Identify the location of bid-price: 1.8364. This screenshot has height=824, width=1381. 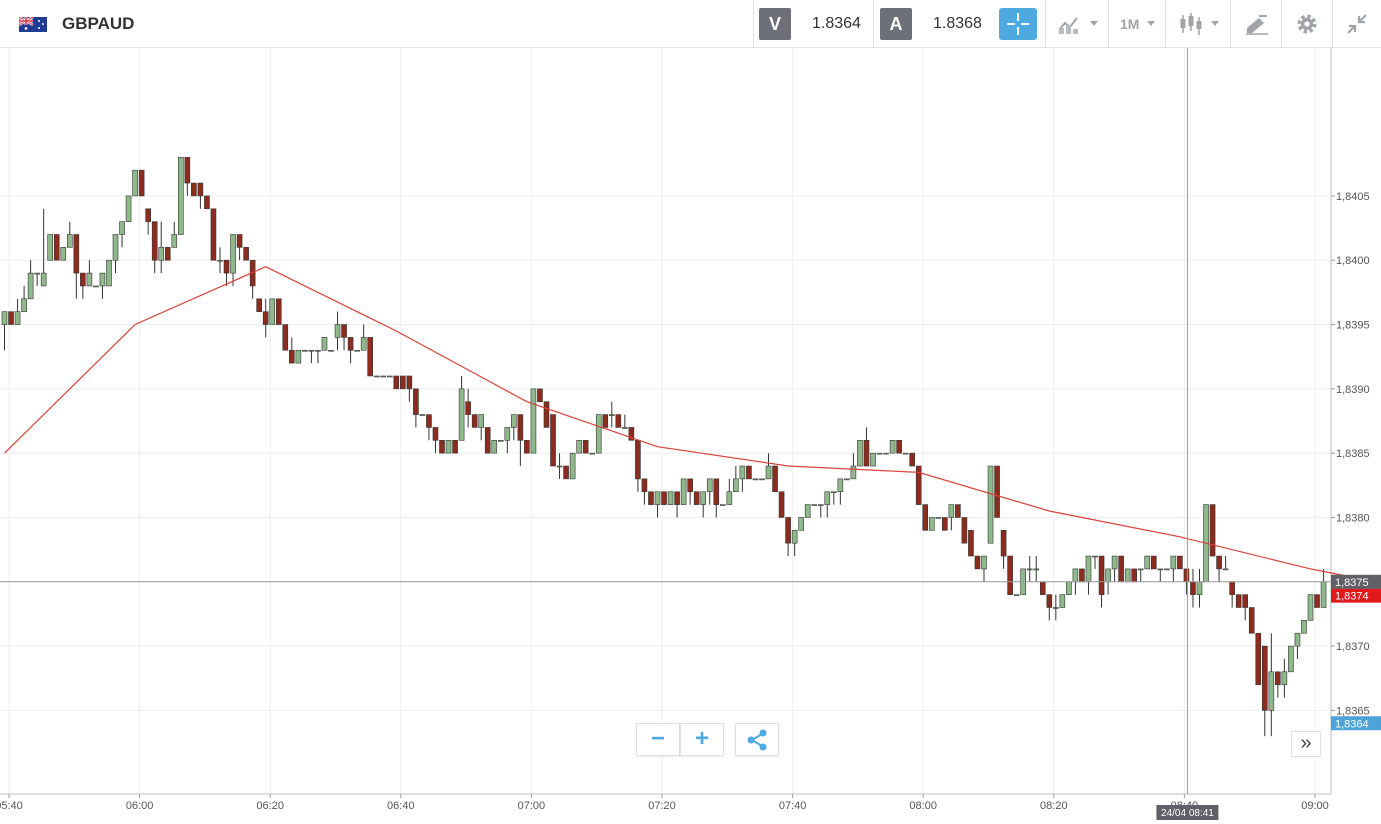
(836, 23).